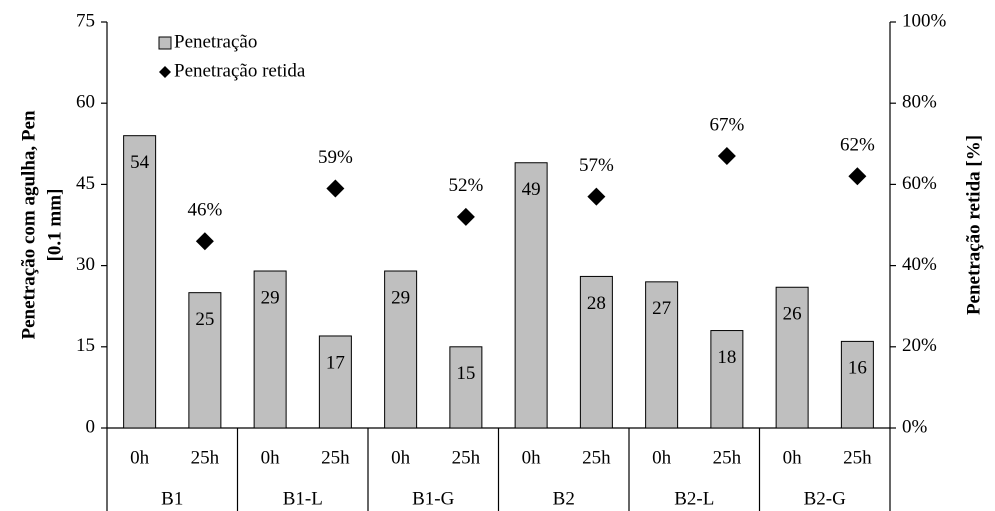 This screenshot has height=511, width=995. Describe the element at coordinates (915, 426) in the screenshot. I see `y2-tick-label: 0%` at that location.